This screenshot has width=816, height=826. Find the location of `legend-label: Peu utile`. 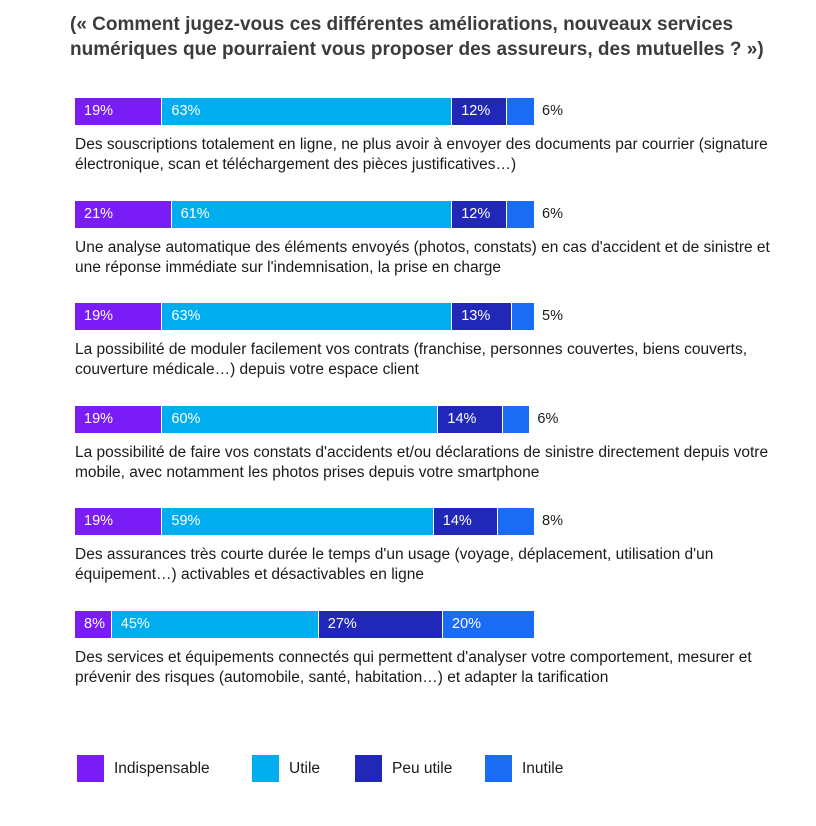

legend-label: Peu utile is located at coordinates (422, 768).